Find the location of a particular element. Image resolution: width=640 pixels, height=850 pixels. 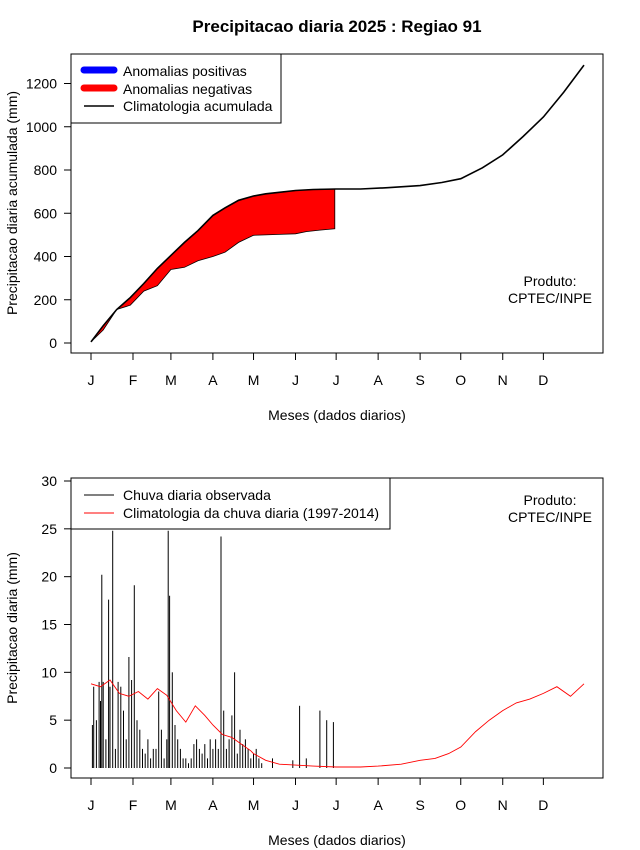

product-source-top: CPTEC/INPE is located at coordinates (550, 298).